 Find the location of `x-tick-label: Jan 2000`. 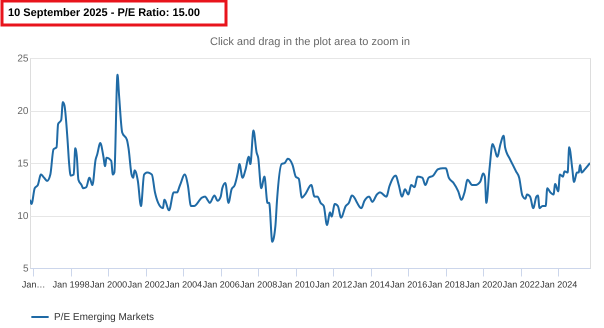

x-tick-label: Jan 2000 is located at coordinates (109, 285).